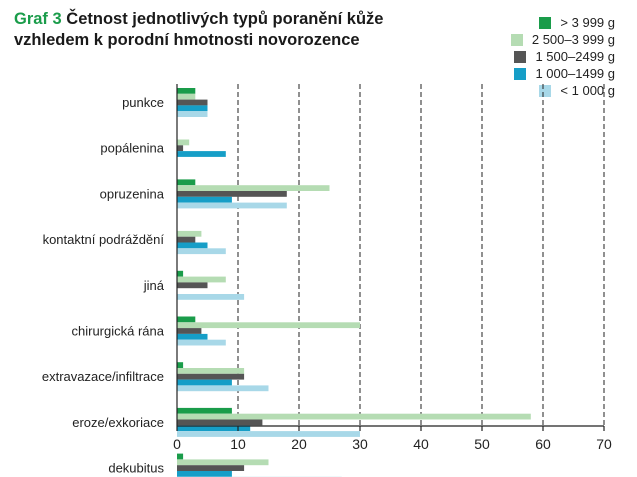 The width and height of the screenshot is (637, 477). Describe the element at coordinates (543, 444) in the screenshot. I see `x-tick-label: 60` at that location.